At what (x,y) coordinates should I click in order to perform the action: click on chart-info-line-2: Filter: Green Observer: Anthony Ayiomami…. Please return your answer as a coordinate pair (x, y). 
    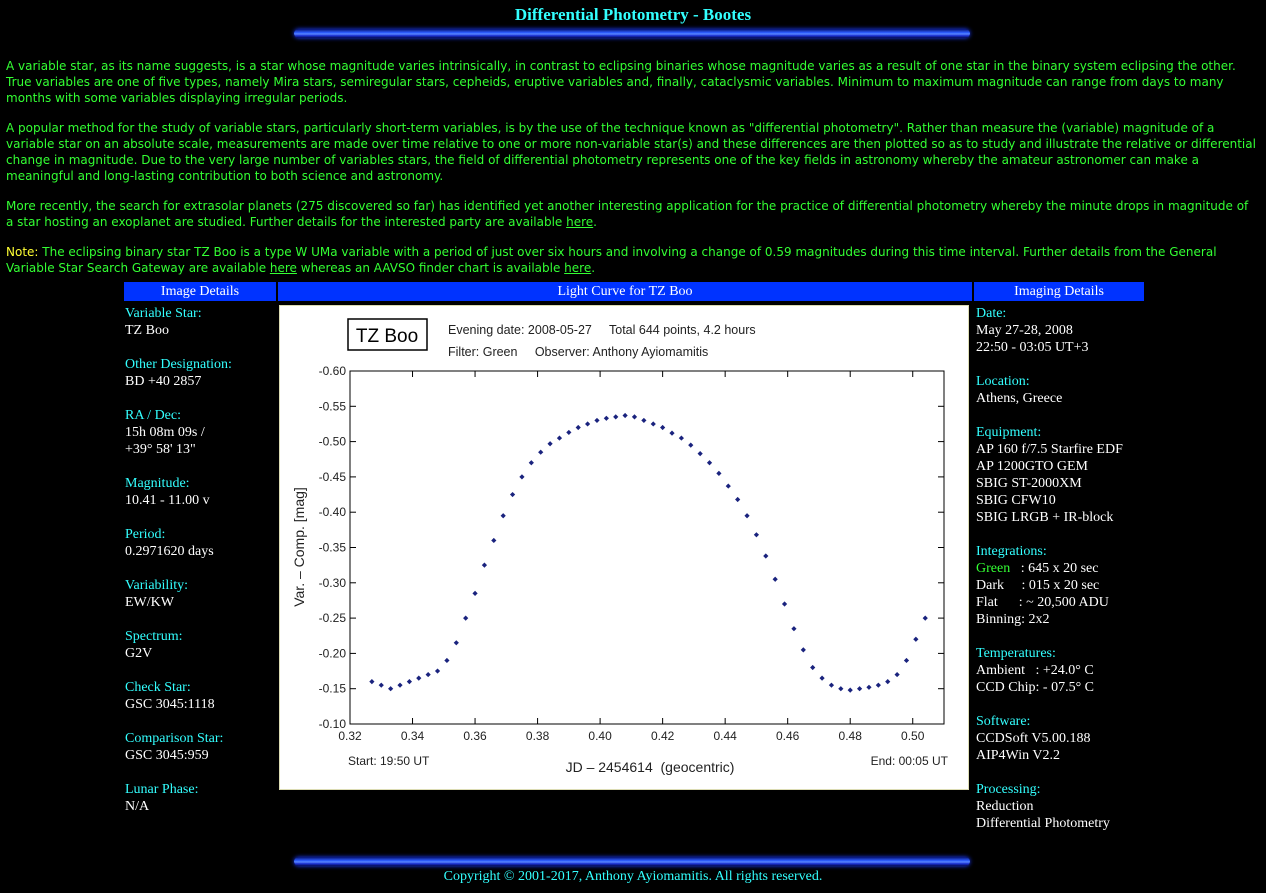
    Looking at the image, I should click on (578, 352).